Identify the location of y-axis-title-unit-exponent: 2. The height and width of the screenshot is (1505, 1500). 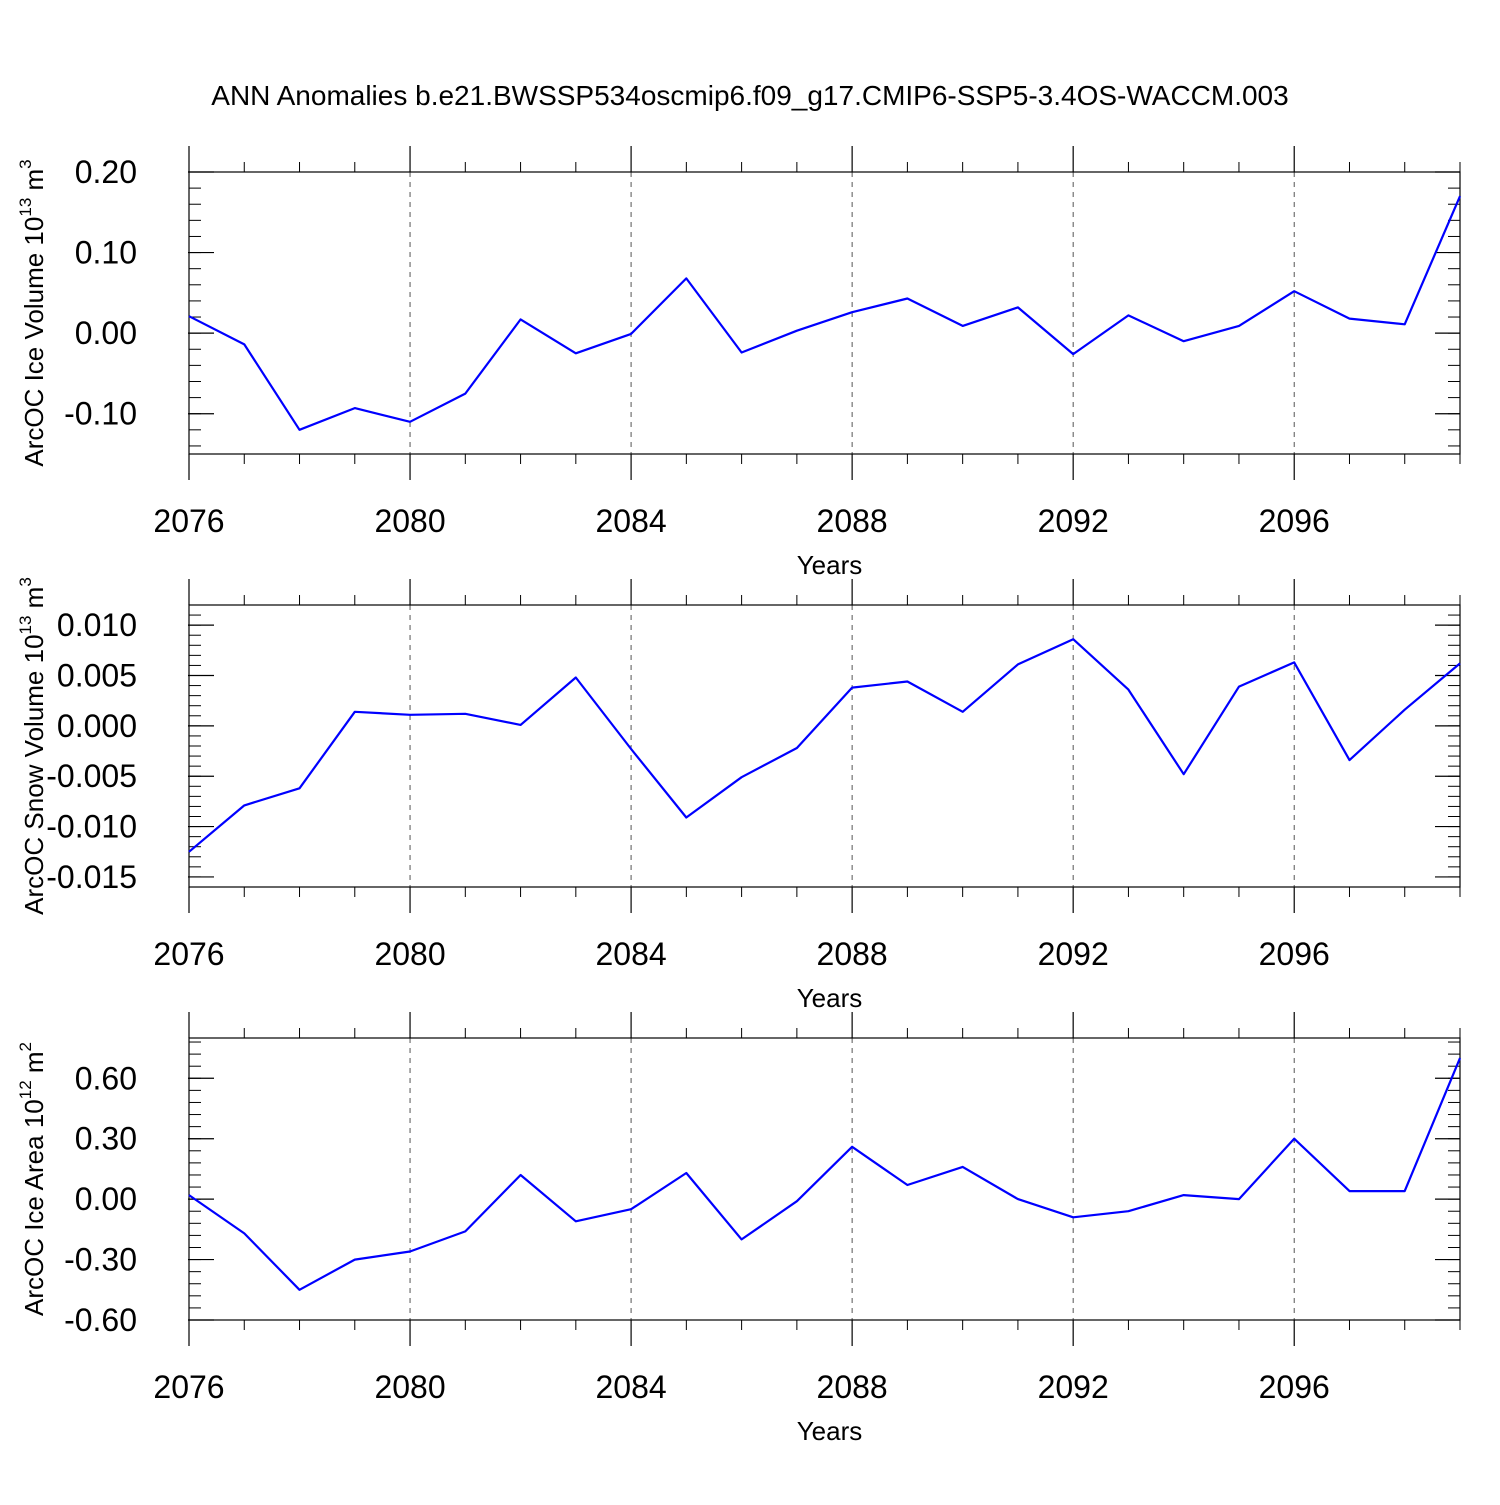
(25, 1046).